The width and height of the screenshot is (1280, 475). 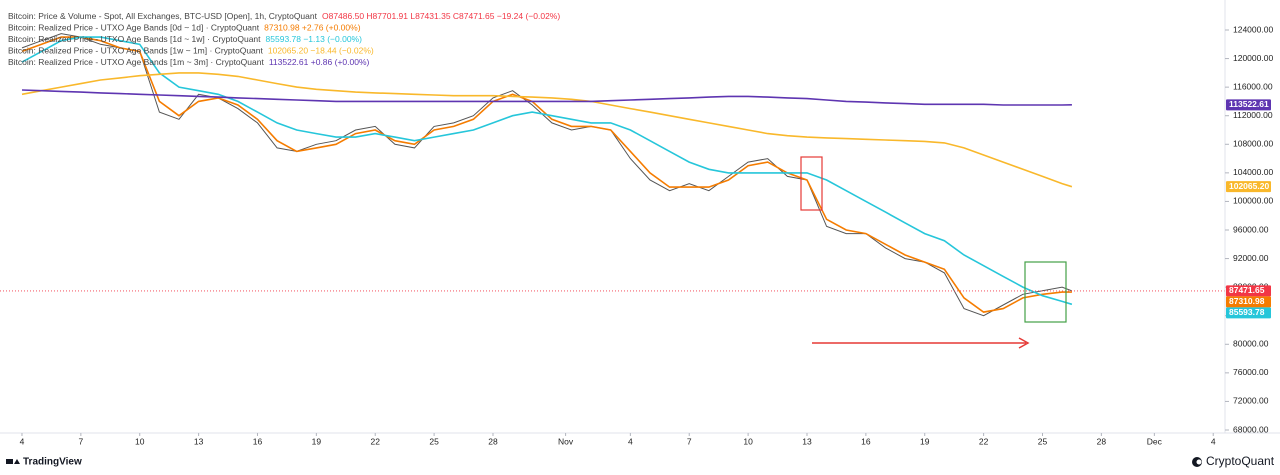 I want to click on price-badge: 87471.65, so click(x=1248, y=291).